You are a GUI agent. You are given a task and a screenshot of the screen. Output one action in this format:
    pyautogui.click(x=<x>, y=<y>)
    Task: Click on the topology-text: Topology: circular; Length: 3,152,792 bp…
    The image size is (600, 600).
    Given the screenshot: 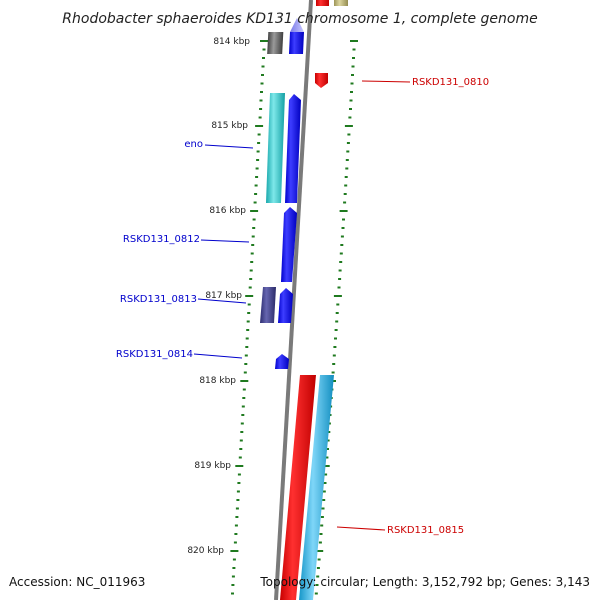 What is the action you would take?
    pyautogui.click(x=424, y=582)
    